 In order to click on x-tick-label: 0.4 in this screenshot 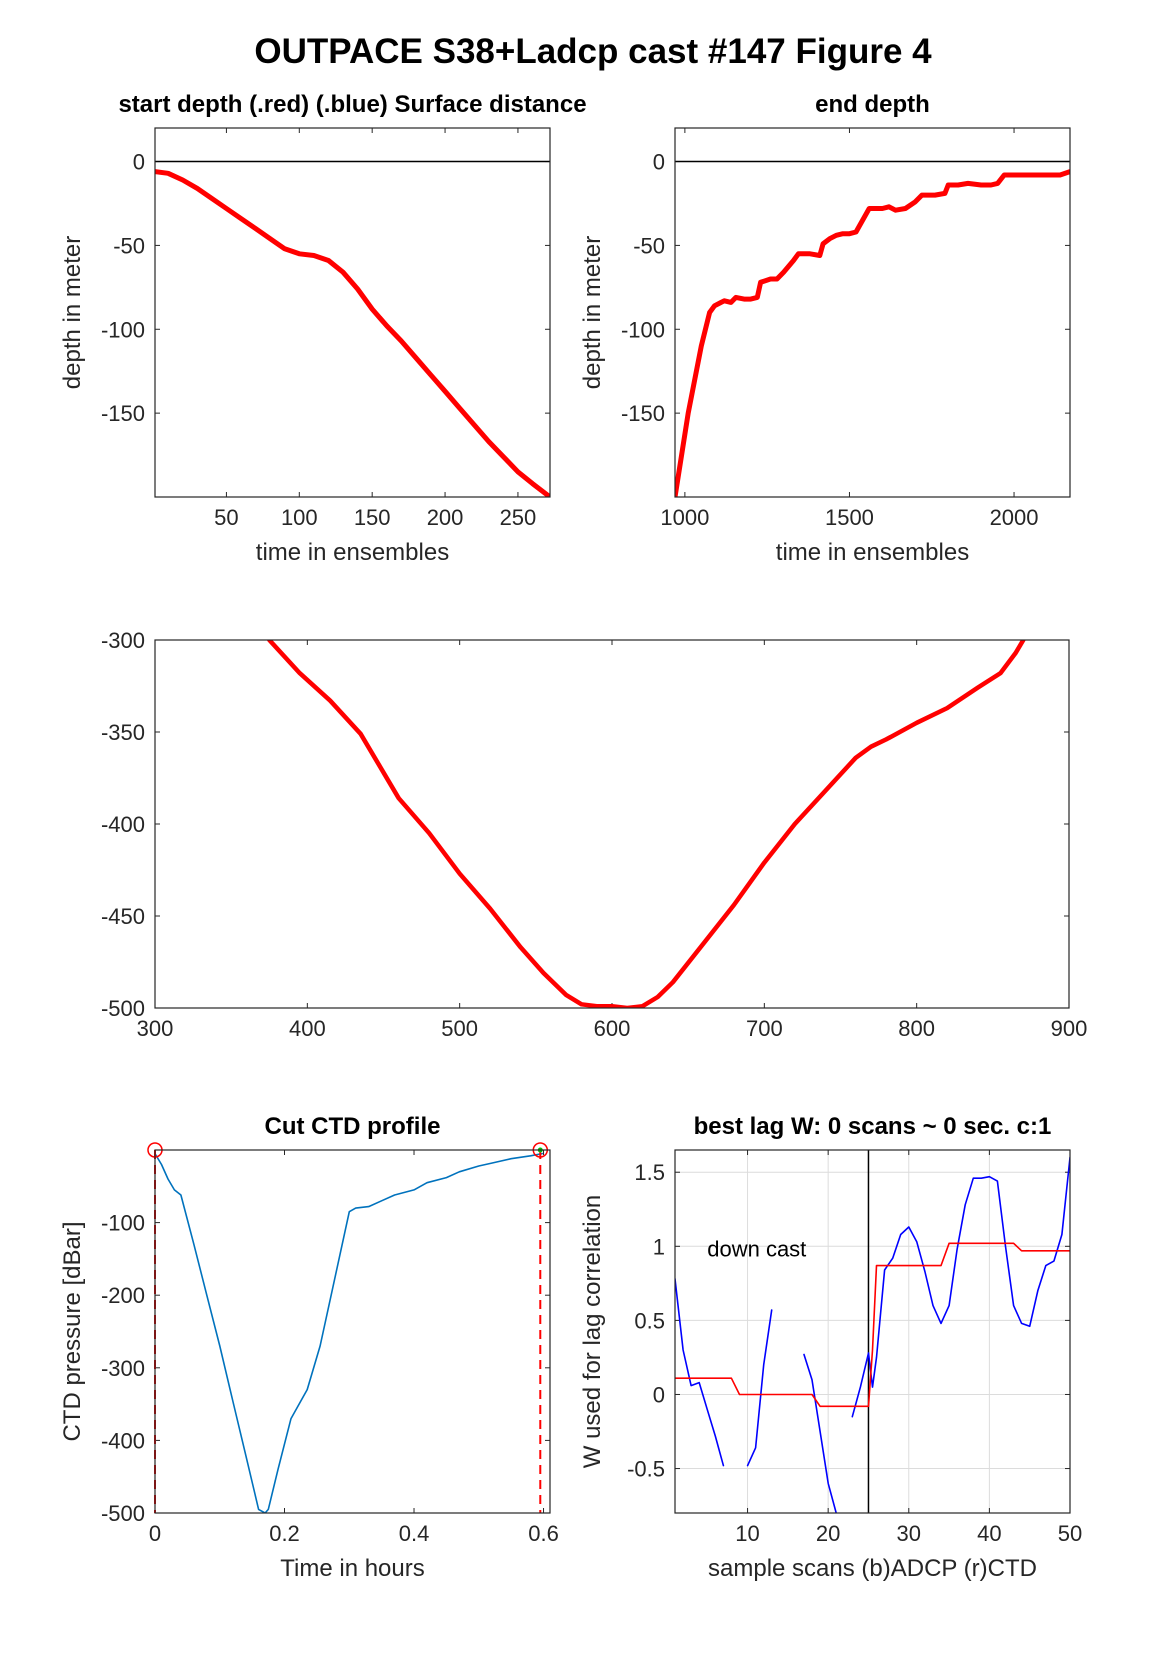, I will do `click(414, 1533)`.